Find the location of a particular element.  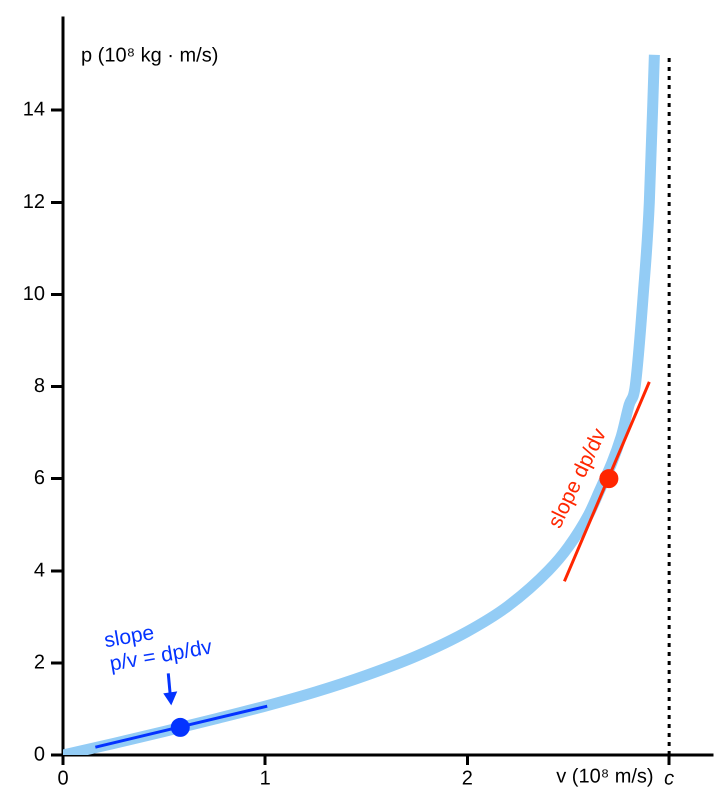

annotation: slope dp/dv is located at coordinates (578, 478).